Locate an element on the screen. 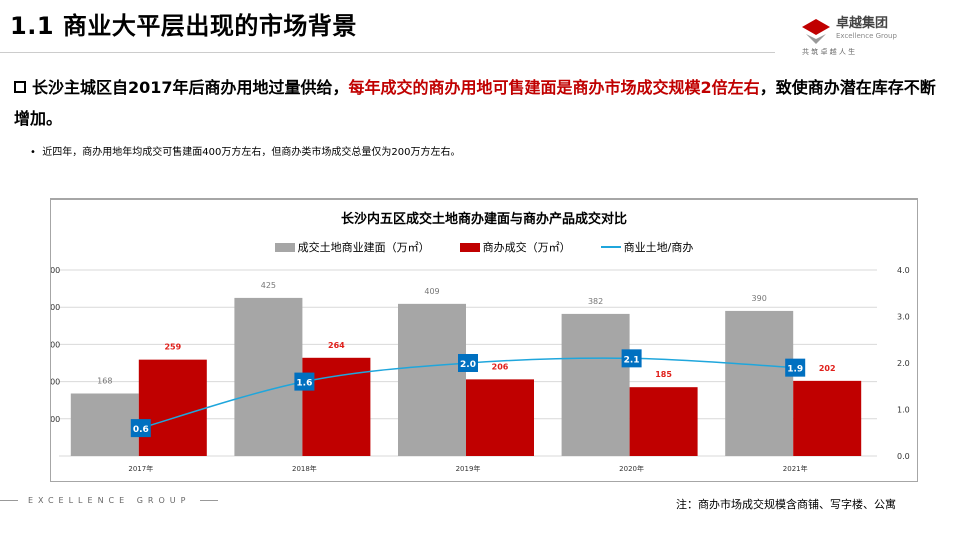 This screenshot has height=540, width=960. bar-land-label: 390 is located at coordinates (759, 298).